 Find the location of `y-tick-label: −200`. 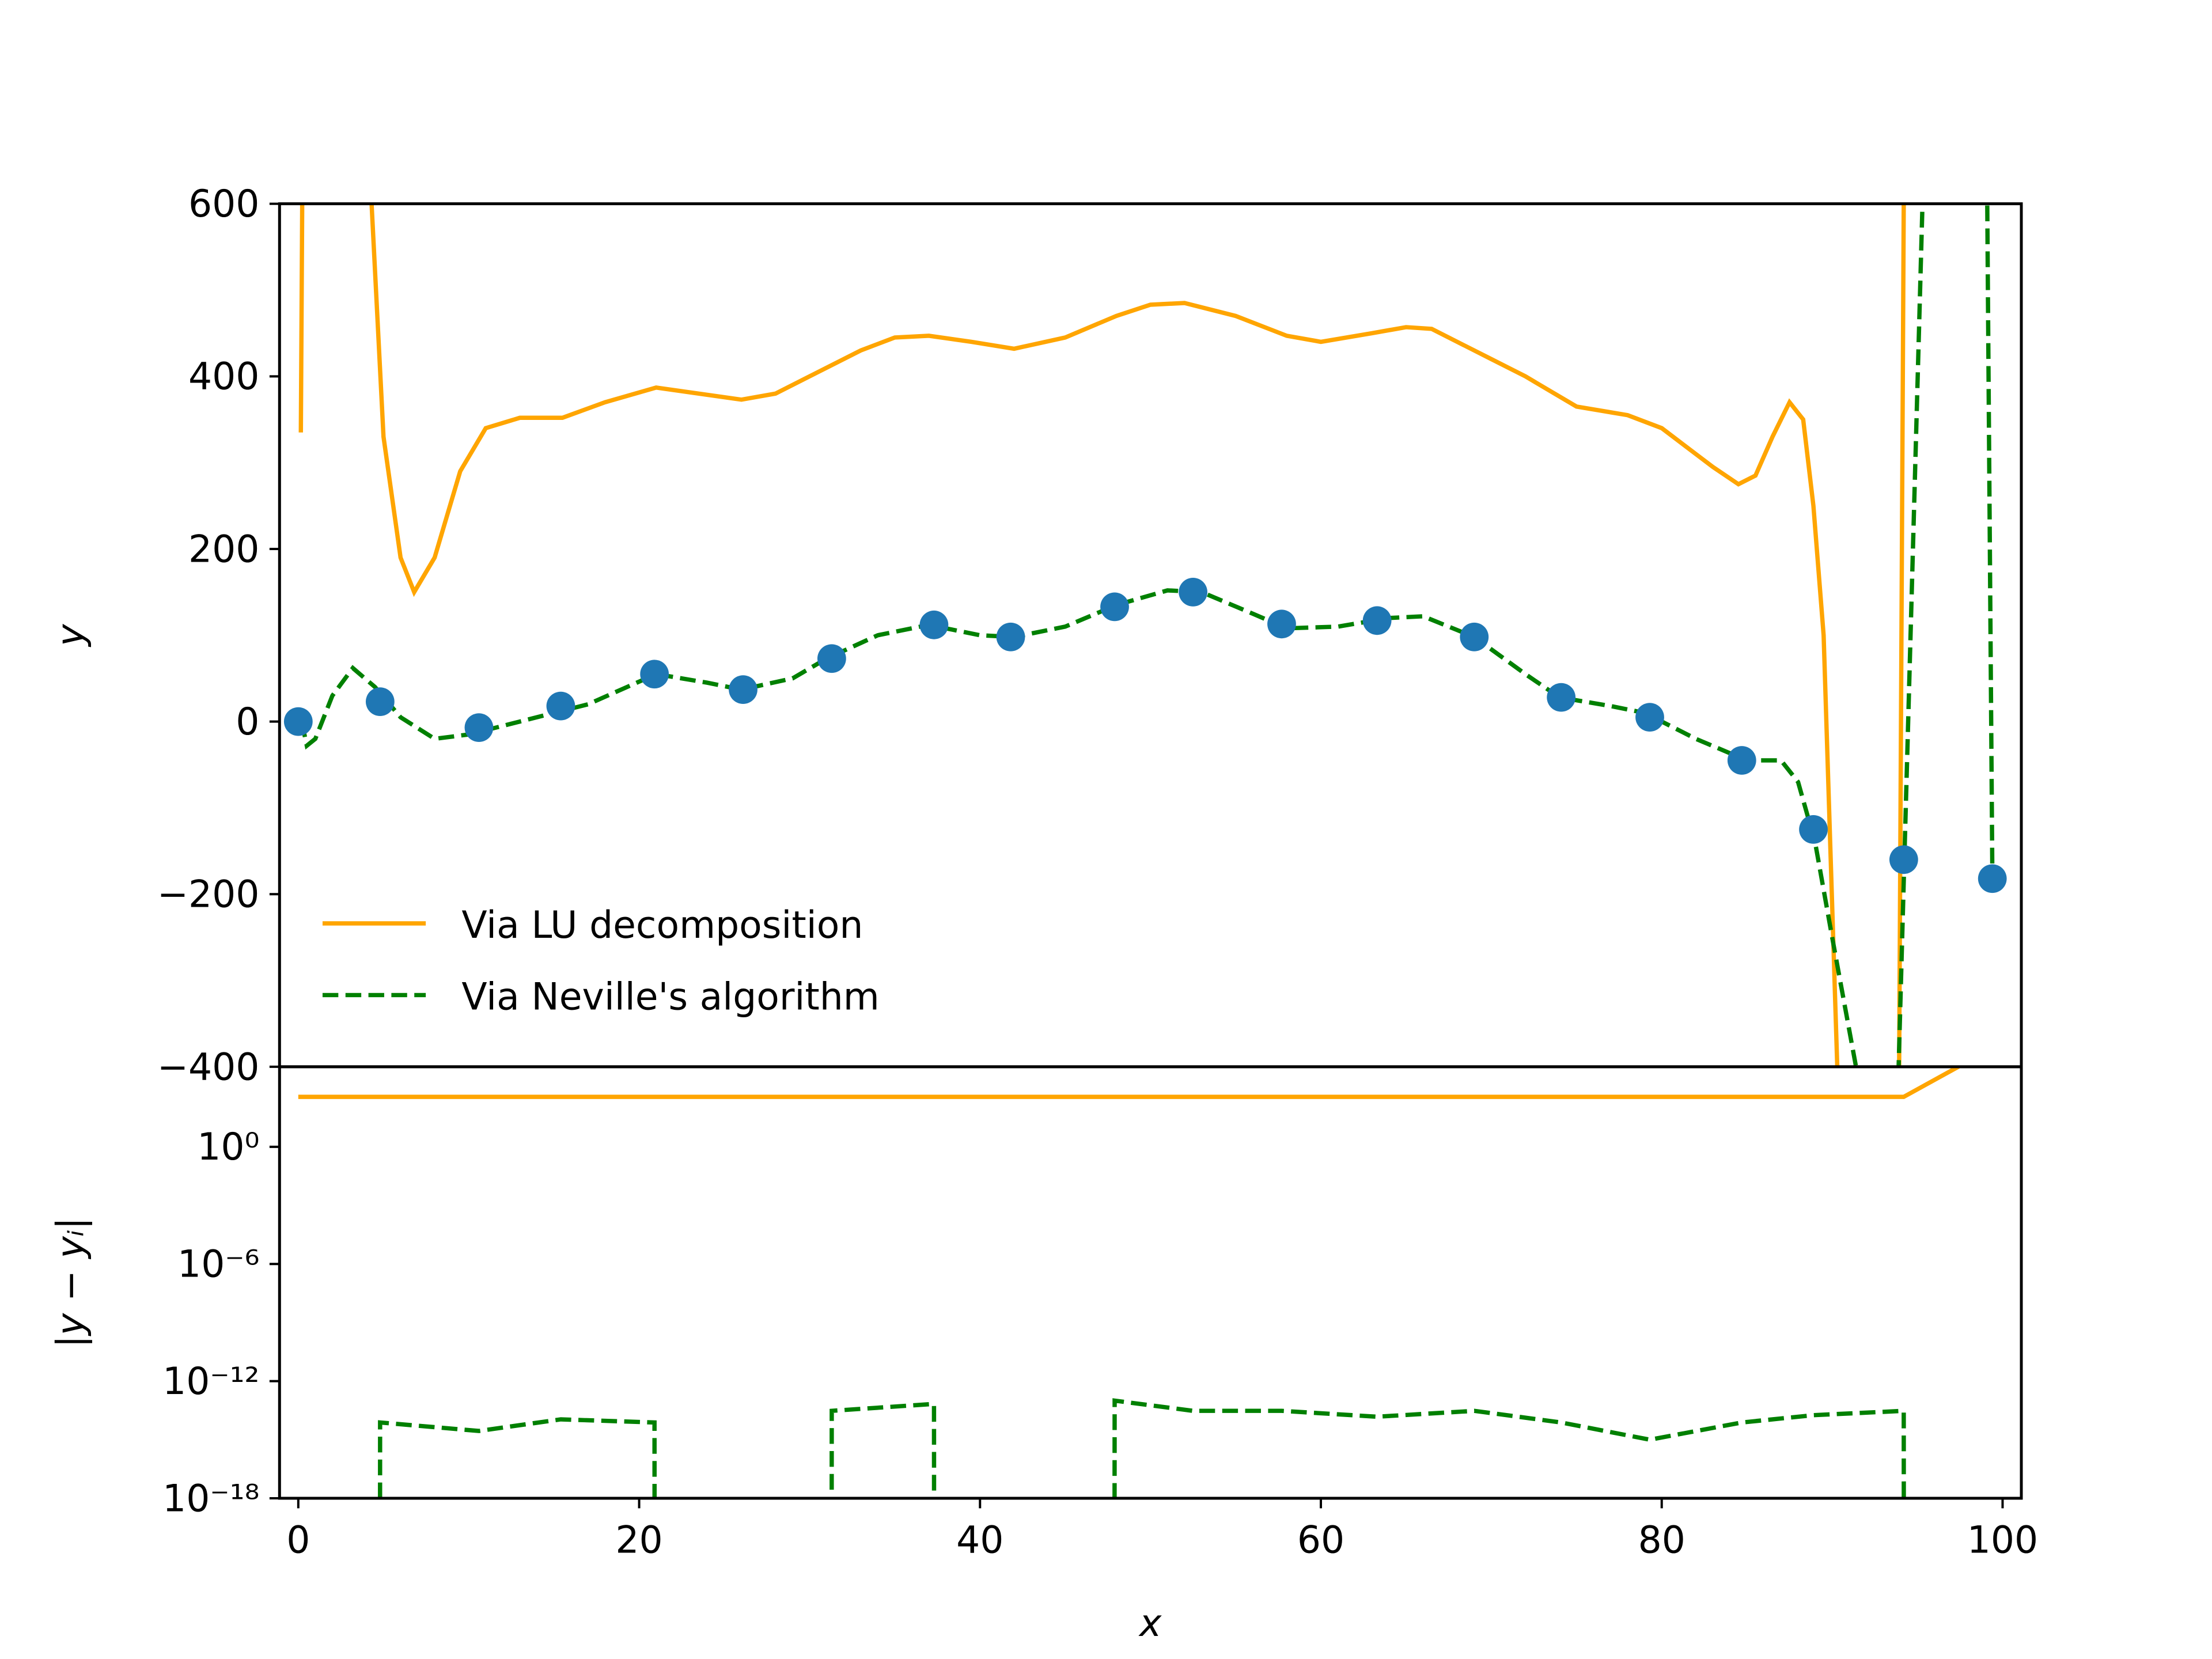

y-tick-label: −200 is located at coordinates (208, 894).